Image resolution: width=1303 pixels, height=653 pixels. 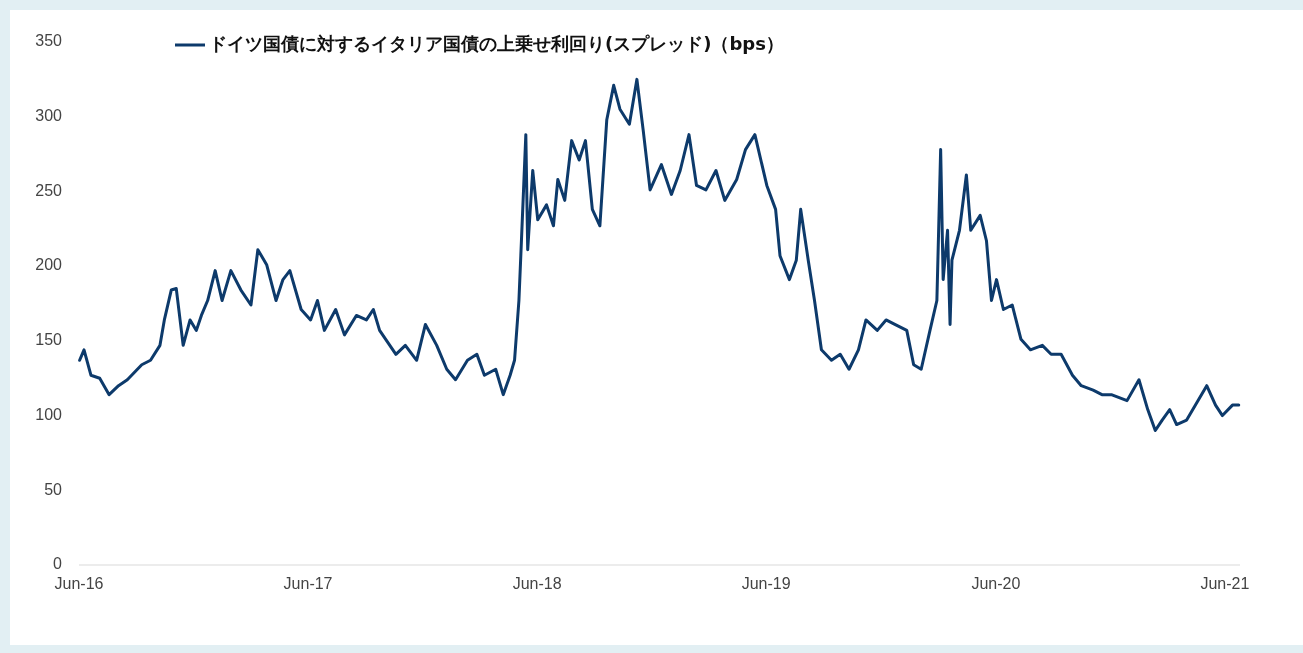 I want to click on x-tick-label: Jun-19, so click(x=766, y=583).